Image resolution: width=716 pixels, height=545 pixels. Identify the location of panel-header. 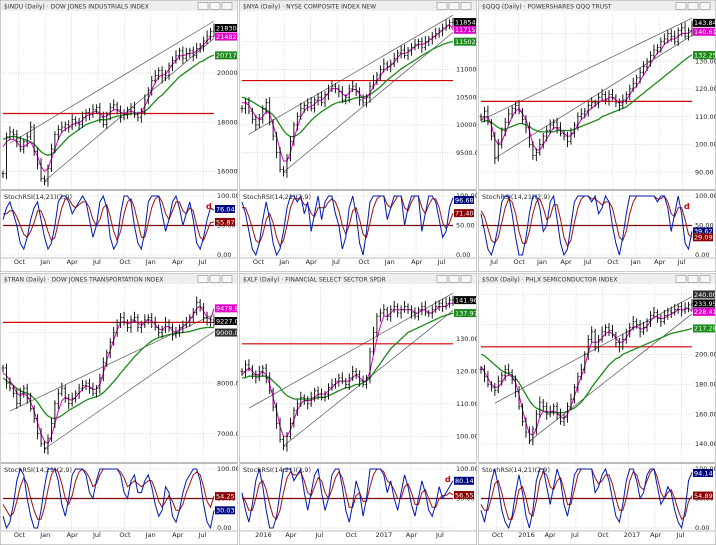
(358, 6).